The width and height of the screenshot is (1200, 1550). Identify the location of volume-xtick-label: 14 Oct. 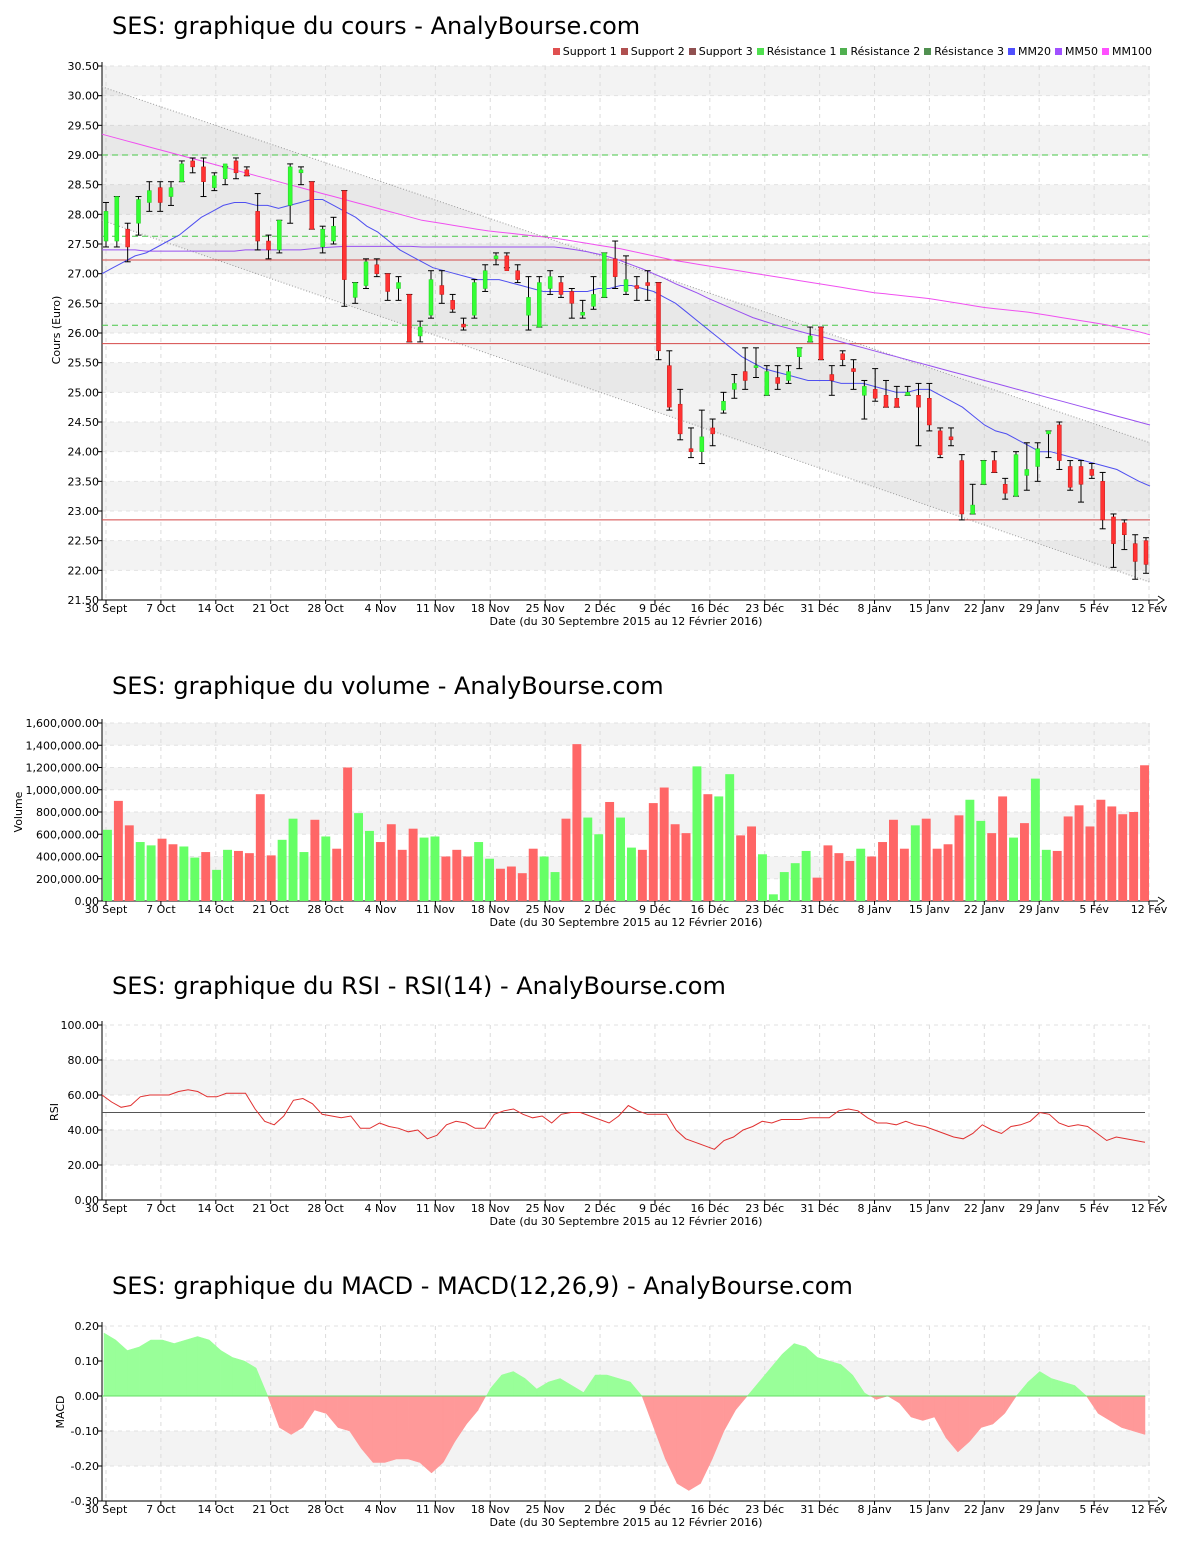
(216, 909).